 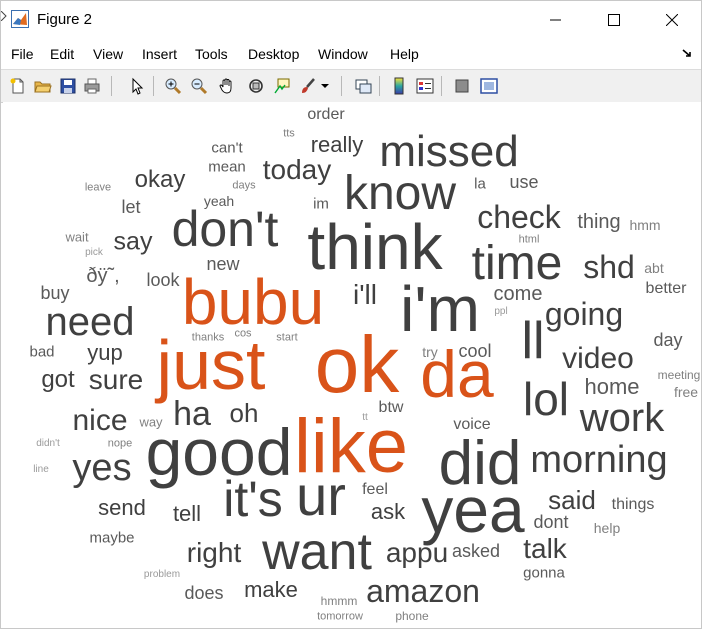 What do you see at coordinates (480, 463) in the screenshot?
I see `word-cloud-word: did` at bounding box center [480, 463].